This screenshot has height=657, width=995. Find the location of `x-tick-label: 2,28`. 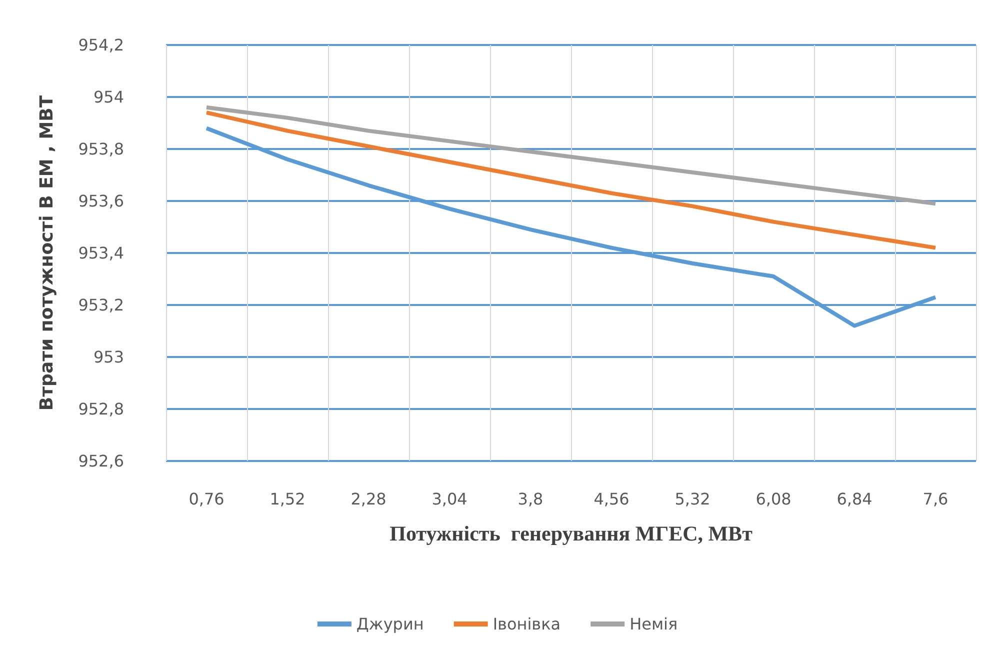

x-tick-label: 2,28 is located at coordinates (368, 499).